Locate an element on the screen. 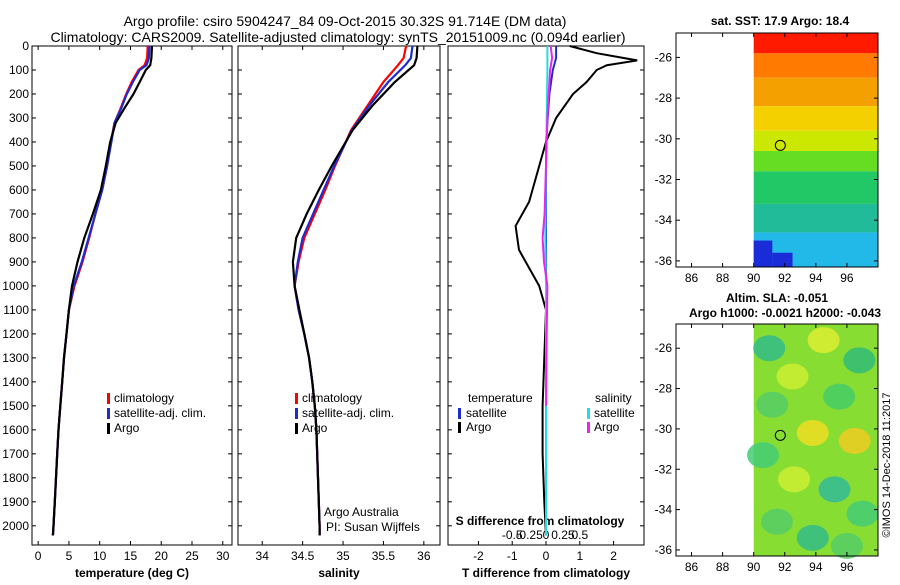 Image resolution: width=900 pixels, height=585 pixels. x-tick-label: 92 is located at coordinates (785, 567).